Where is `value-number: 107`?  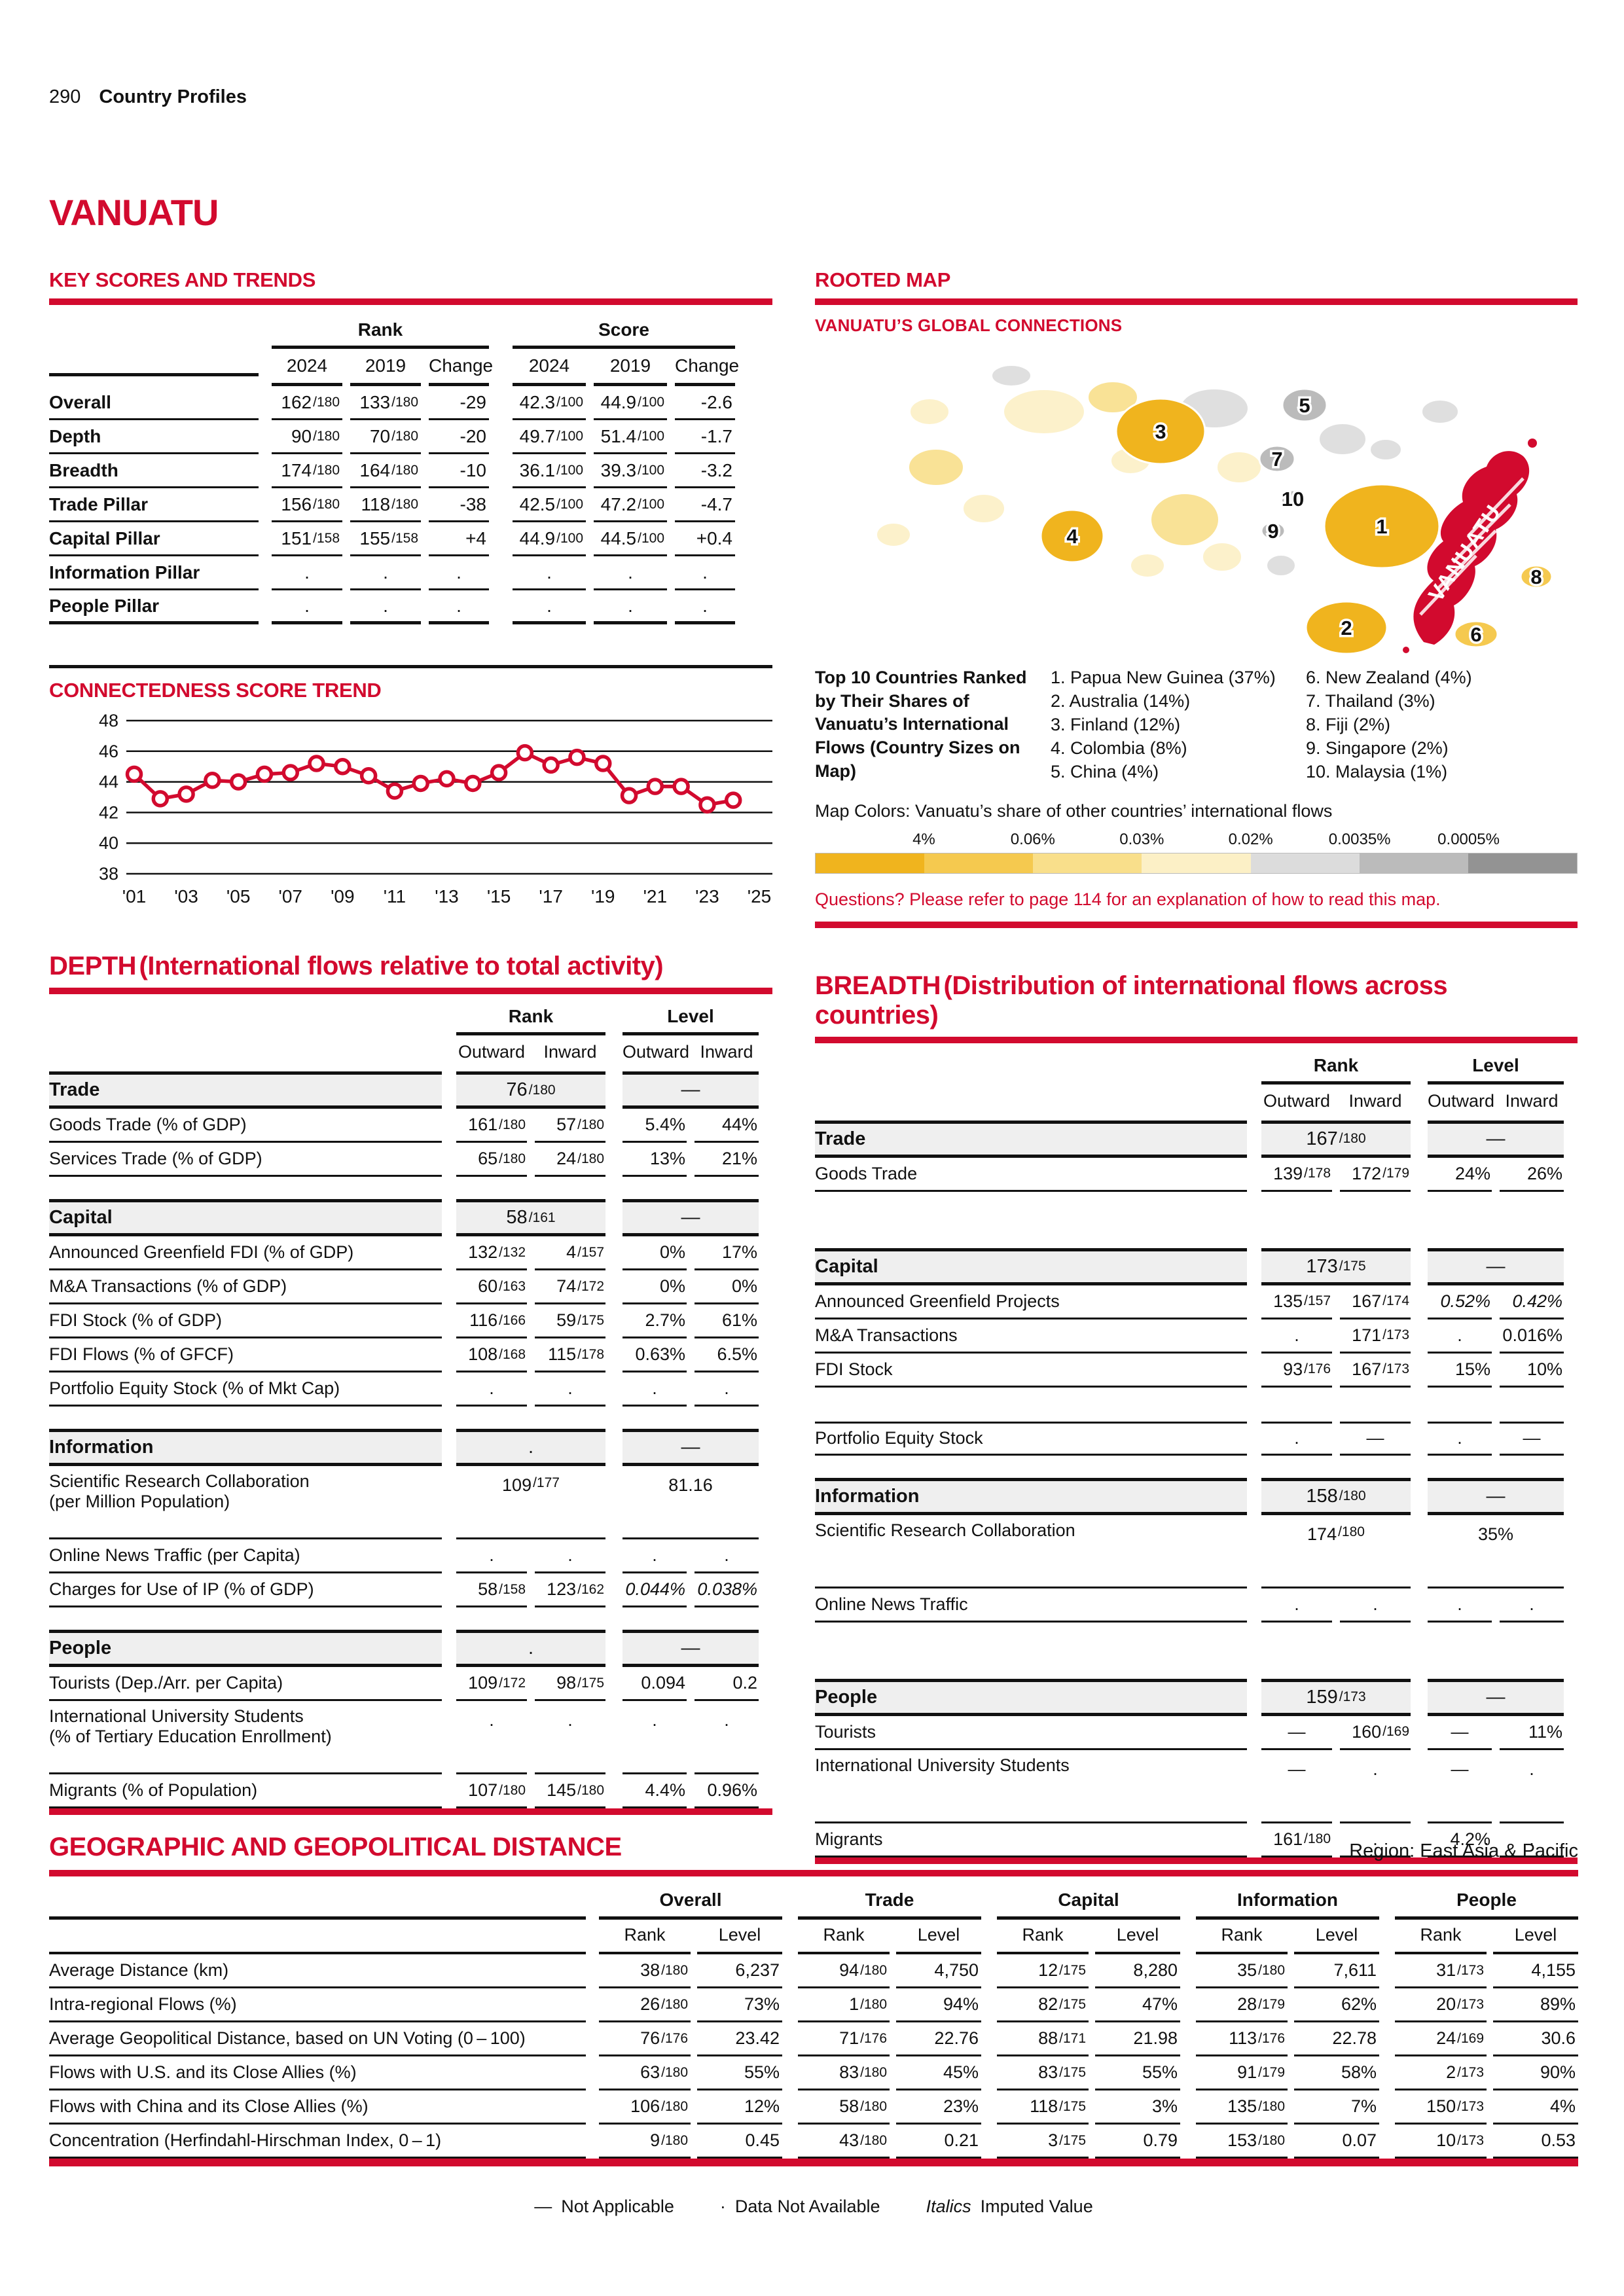
value-number: 107 is located at coordinates (483, 1790).